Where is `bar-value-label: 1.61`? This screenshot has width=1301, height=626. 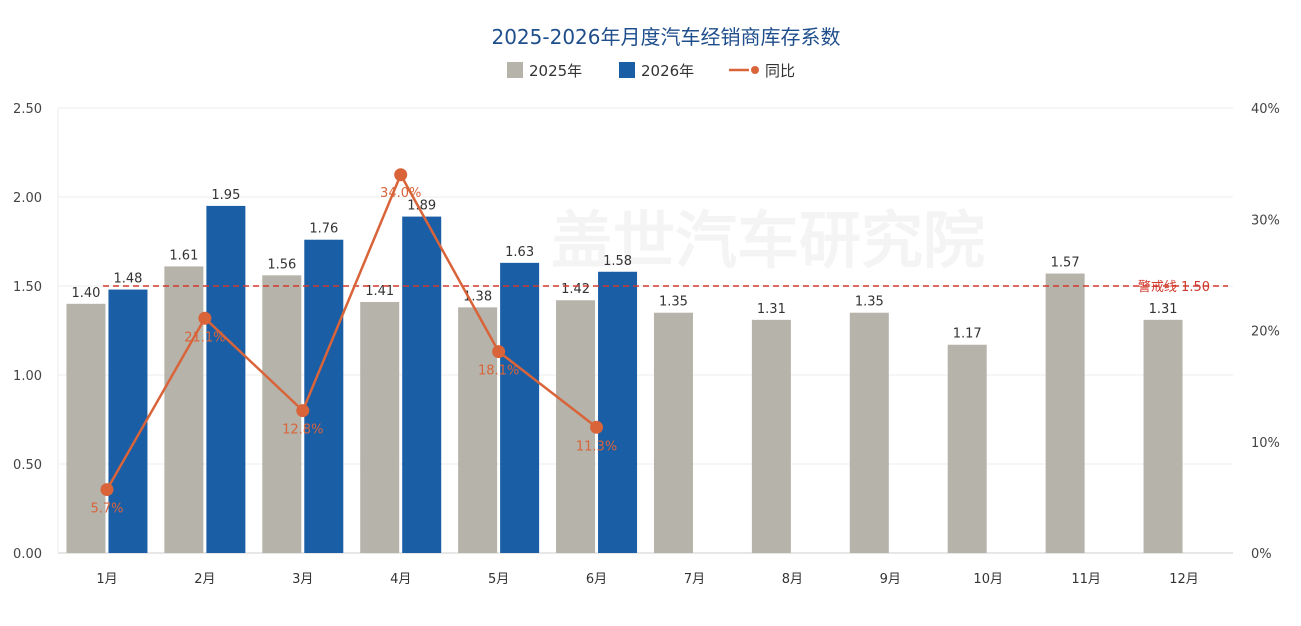 bar-value-label: 1.61 is located at coordinates (183, 255).